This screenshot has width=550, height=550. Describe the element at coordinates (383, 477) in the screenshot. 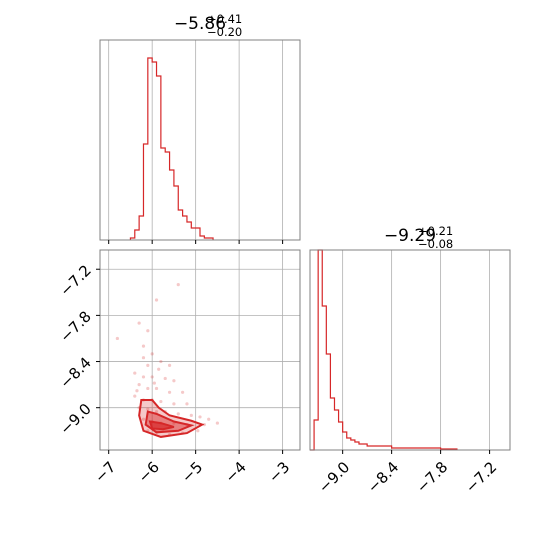

I see `x-tick-label: −8.4` at that location.